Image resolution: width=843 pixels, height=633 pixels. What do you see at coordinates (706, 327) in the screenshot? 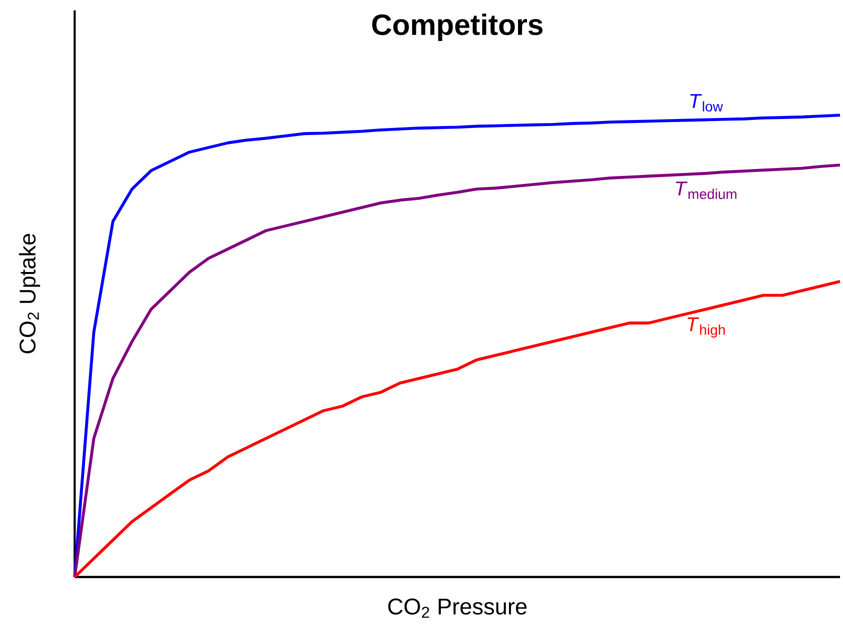
I see `series-label: T$_{high}$` at bounding box center [706, 327].